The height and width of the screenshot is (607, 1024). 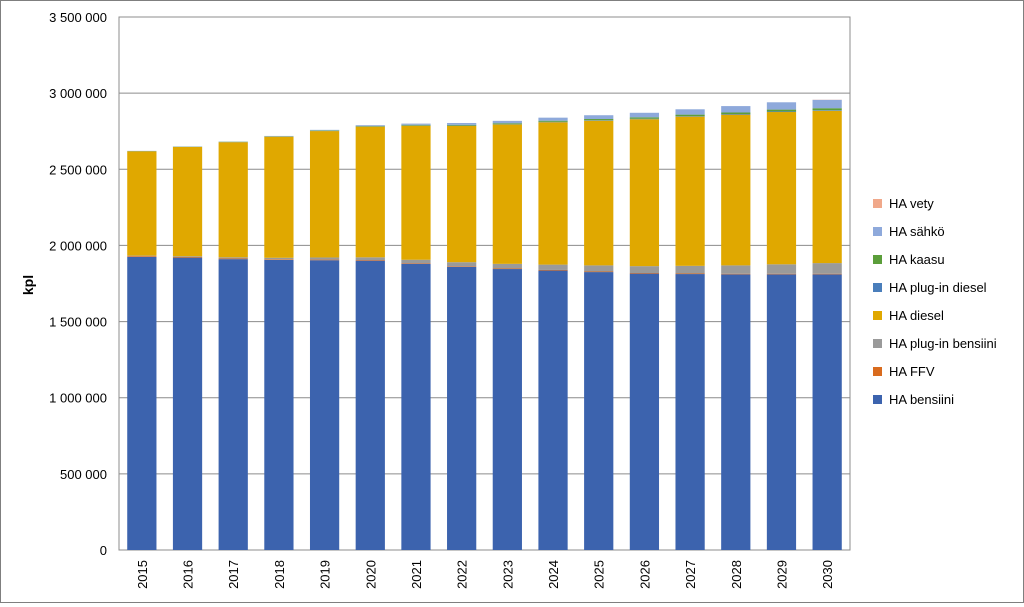 What do you see at coordinates (921, 399) in the screenshot?
I see `legend-label: HA bensiini` at bounding box center [921, 399].